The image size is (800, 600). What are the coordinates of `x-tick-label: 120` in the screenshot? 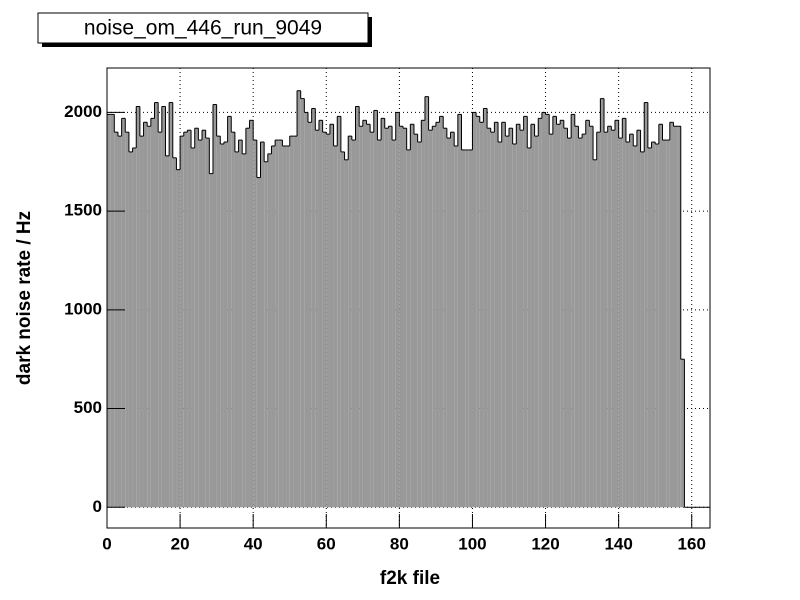 It's located at (545, 543).